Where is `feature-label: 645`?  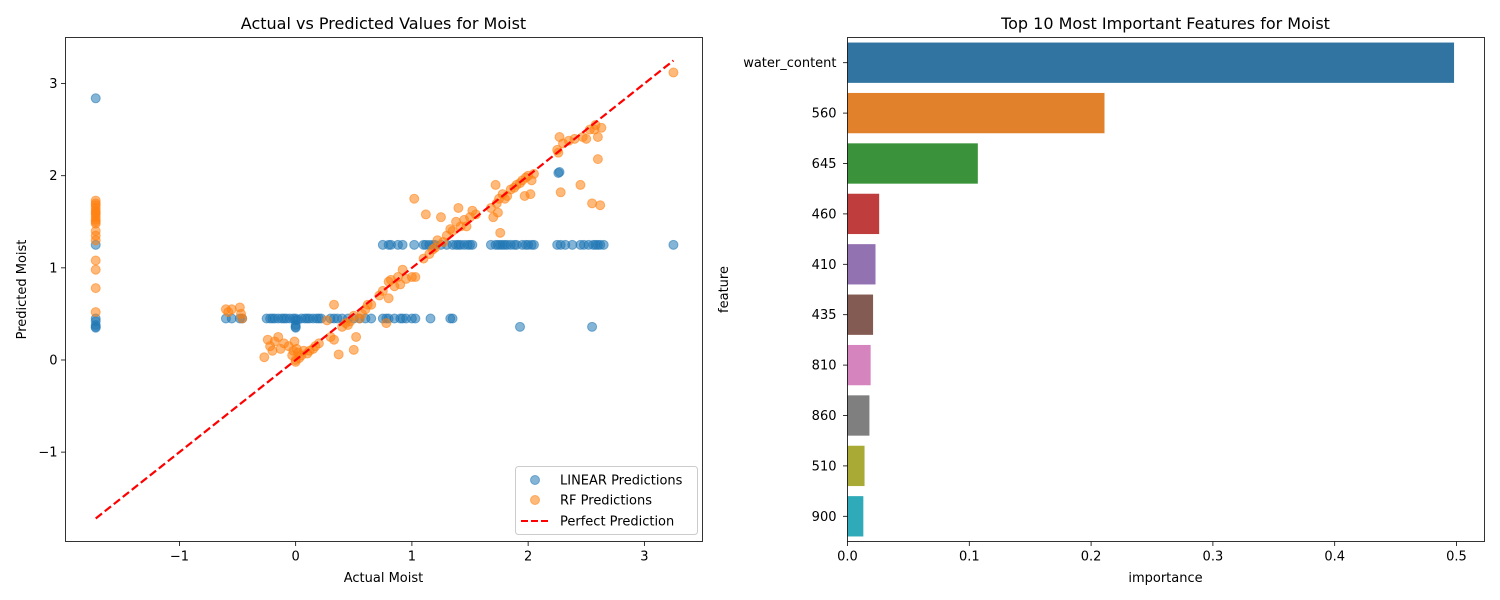
feature-label: 645 is located at coordinates (824, 164).